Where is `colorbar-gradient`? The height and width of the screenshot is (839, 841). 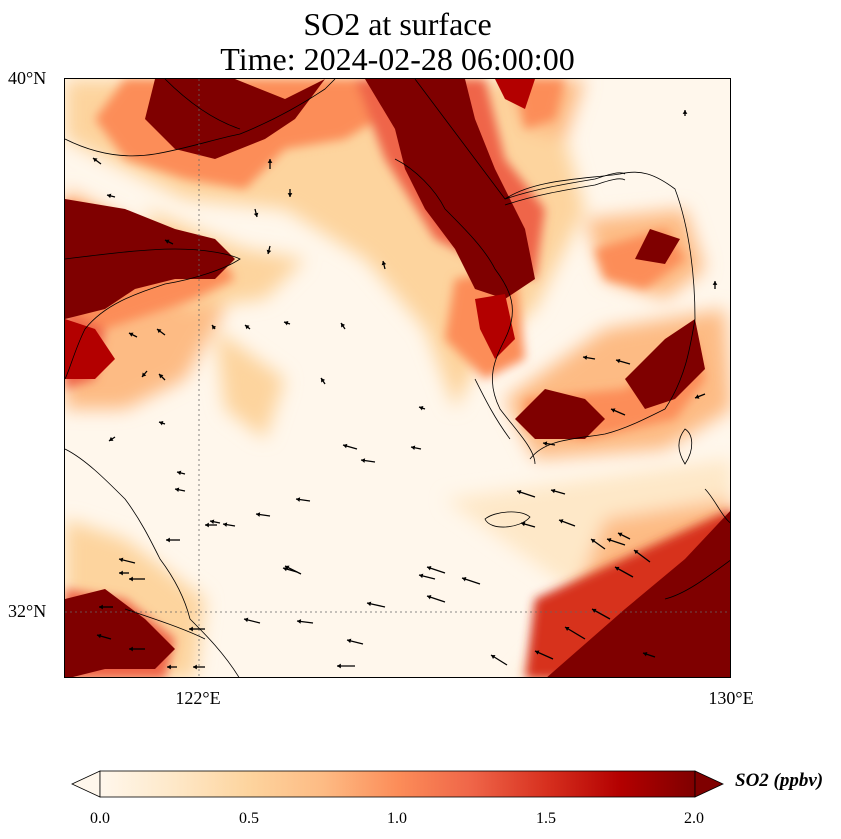
colorbar-gradient is located at coordinates (397, 784).